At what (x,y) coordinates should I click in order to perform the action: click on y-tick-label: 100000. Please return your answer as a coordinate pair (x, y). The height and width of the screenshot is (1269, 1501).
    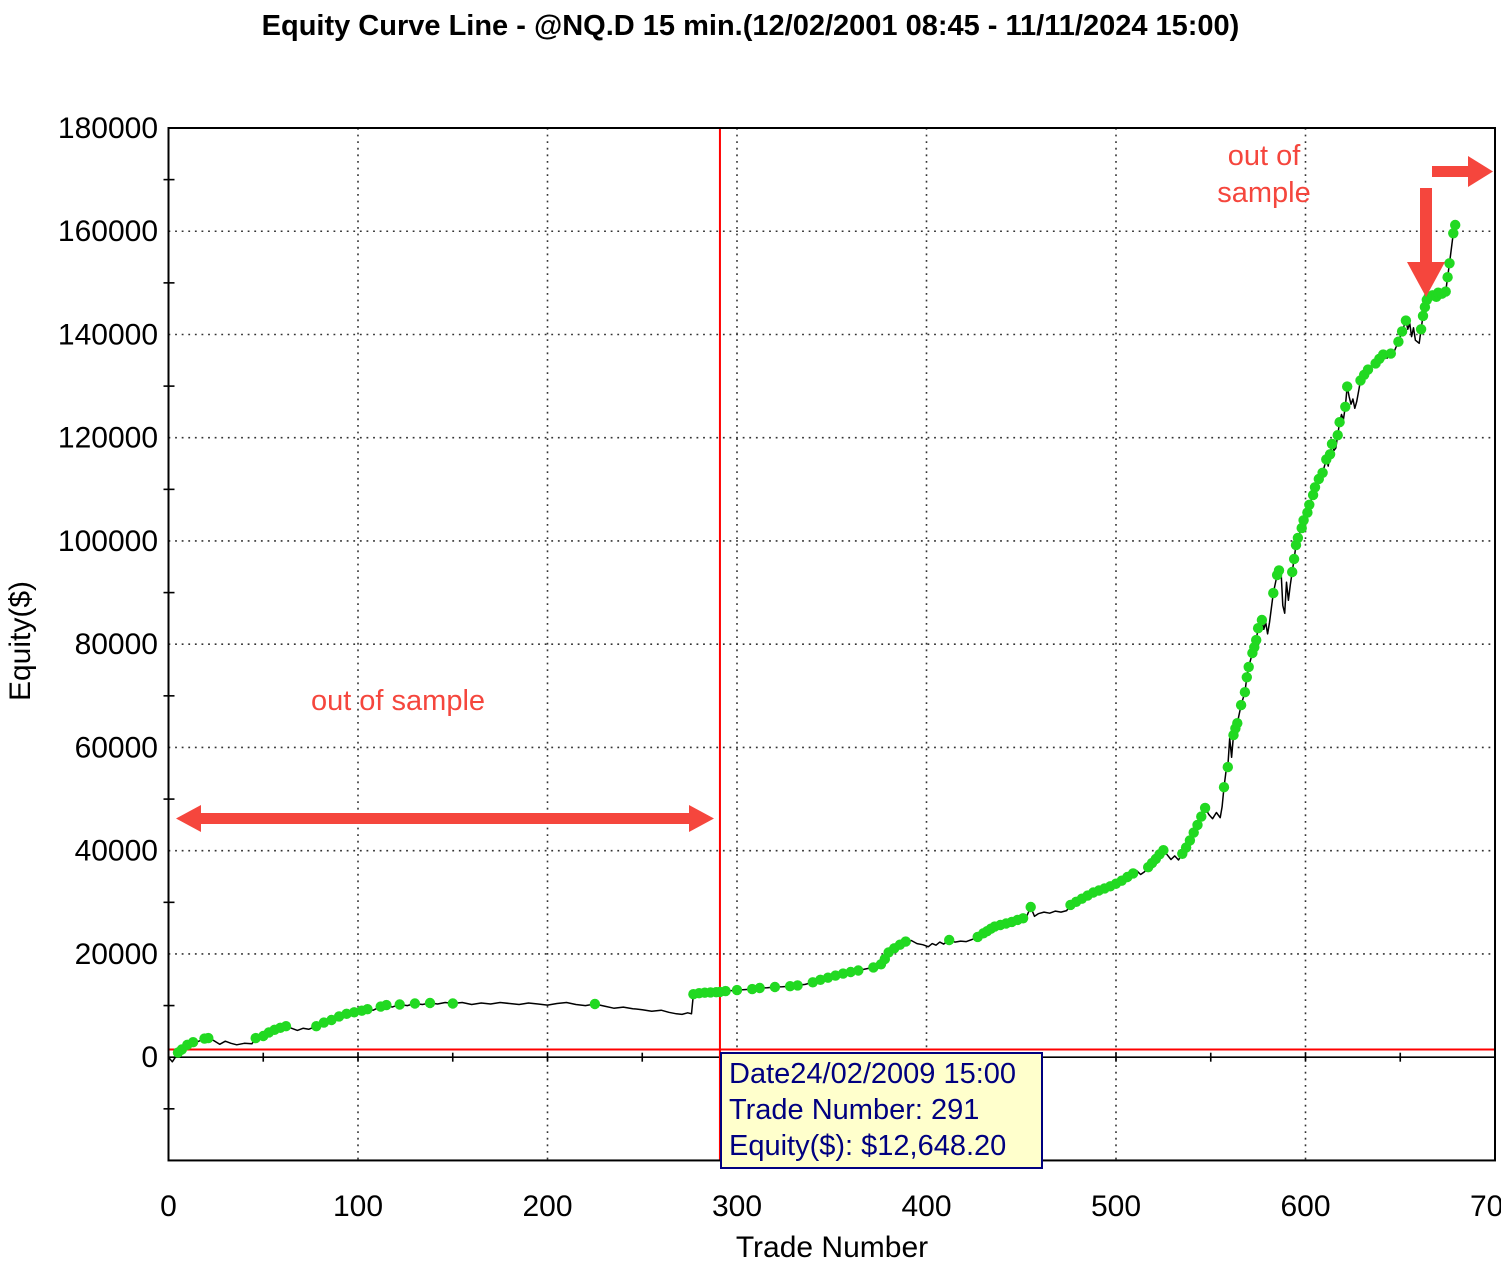
    Looking at the image, I should click on (108, 541).